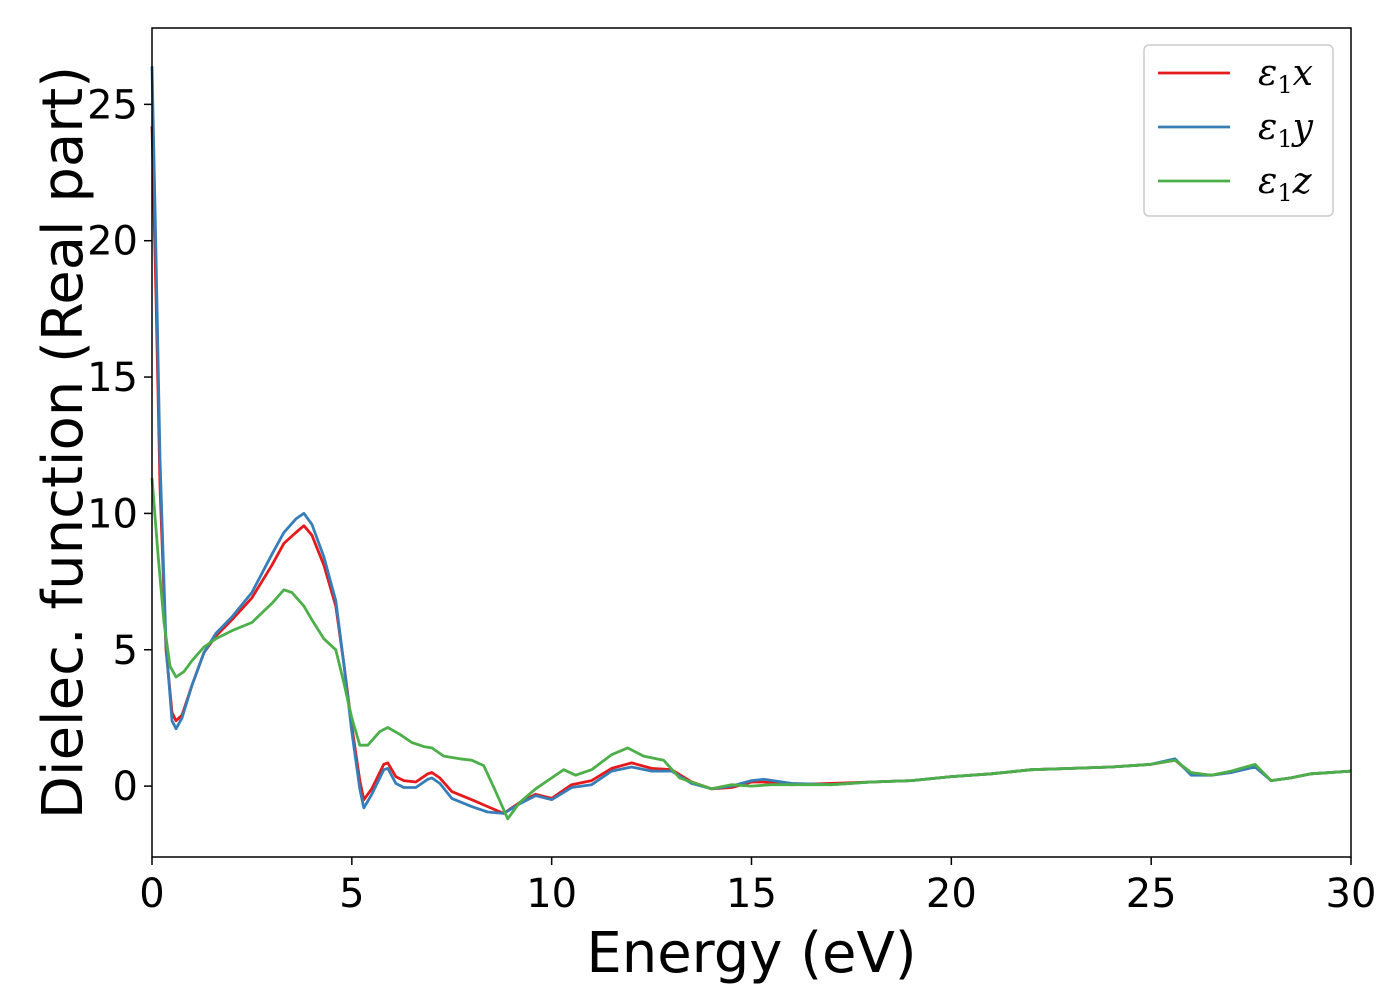 The image size is (1400, 1000). Describe the element at coordinates (112, 378) in the screenshot. I see `y-tick-label: 15` at that location.